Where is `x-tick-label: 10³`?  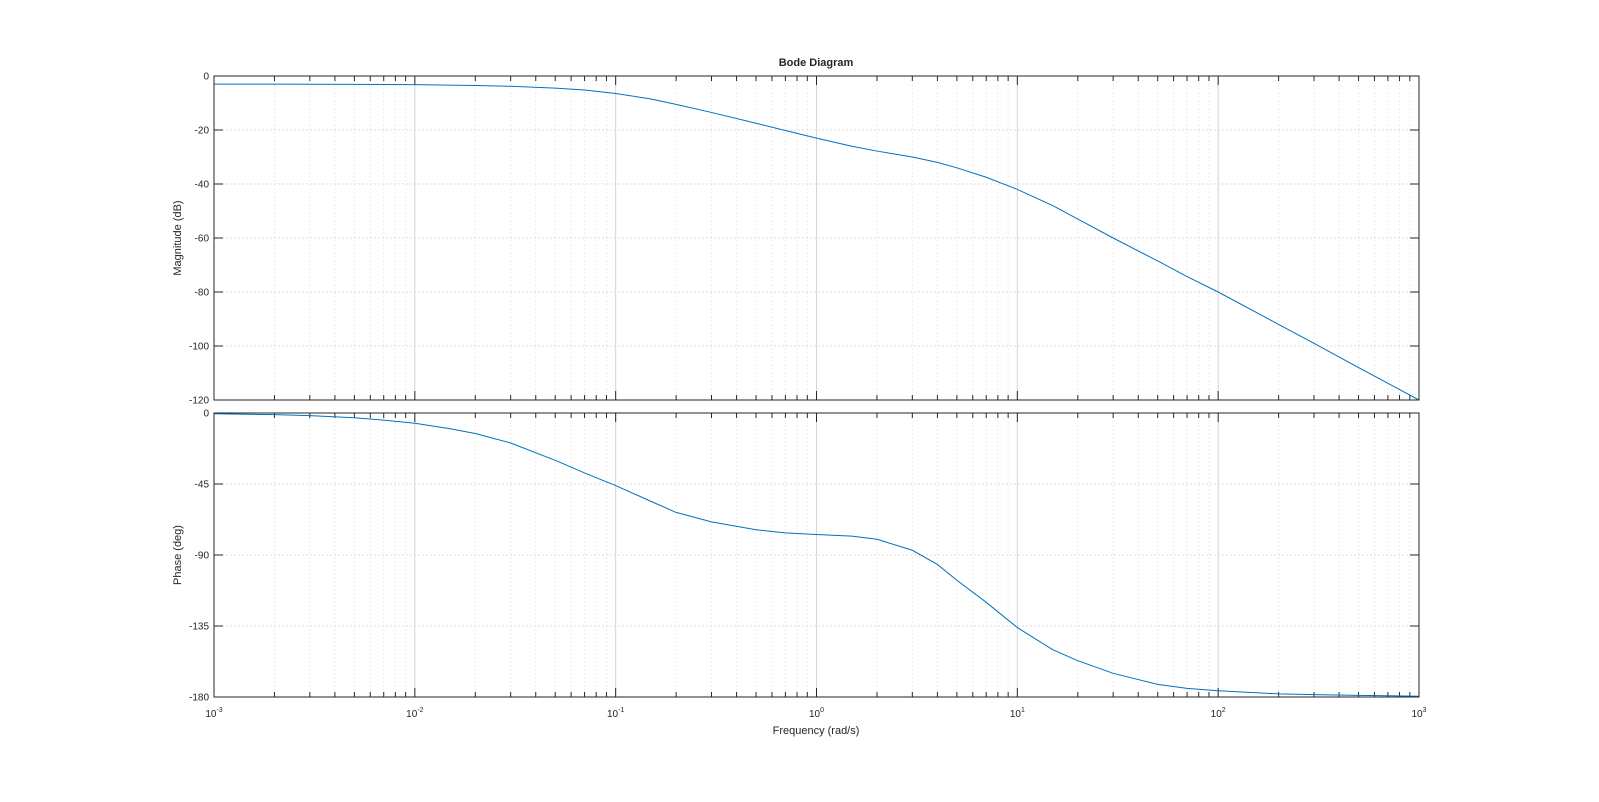 x-tick-label: 10³ is located at coordinates (1418, 713).